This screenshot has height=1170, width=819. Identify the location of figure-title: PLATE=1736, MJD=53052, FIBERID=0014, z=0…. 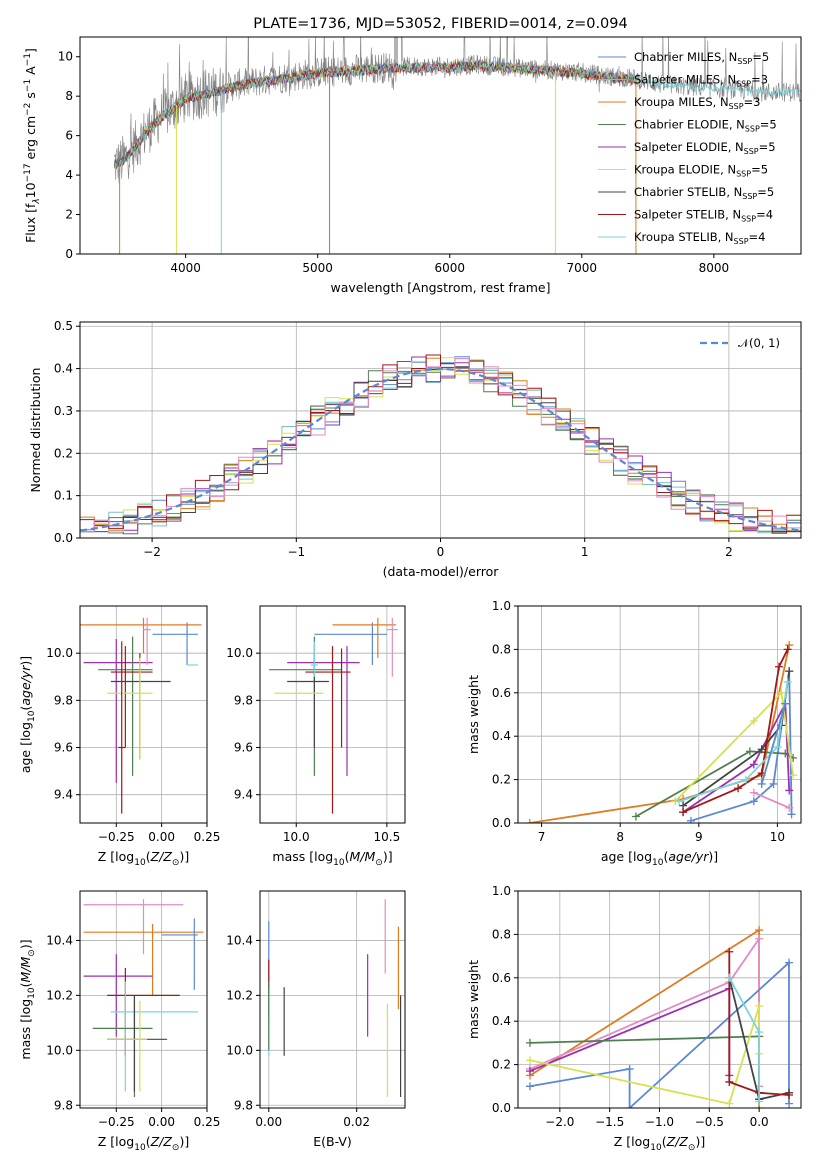
(440, 24).